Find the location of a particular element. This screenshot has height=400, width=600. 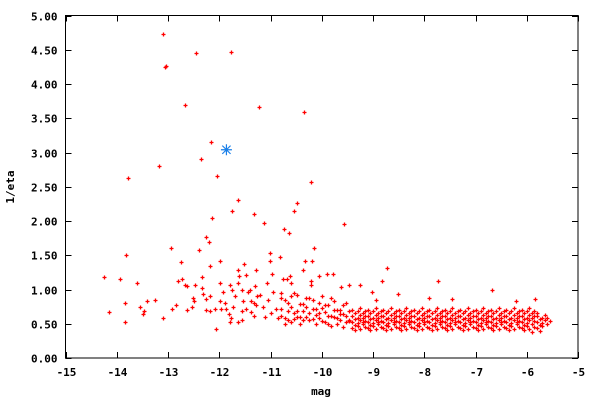

y-tick-label: 1.50 is located at coordinates (44, 256).